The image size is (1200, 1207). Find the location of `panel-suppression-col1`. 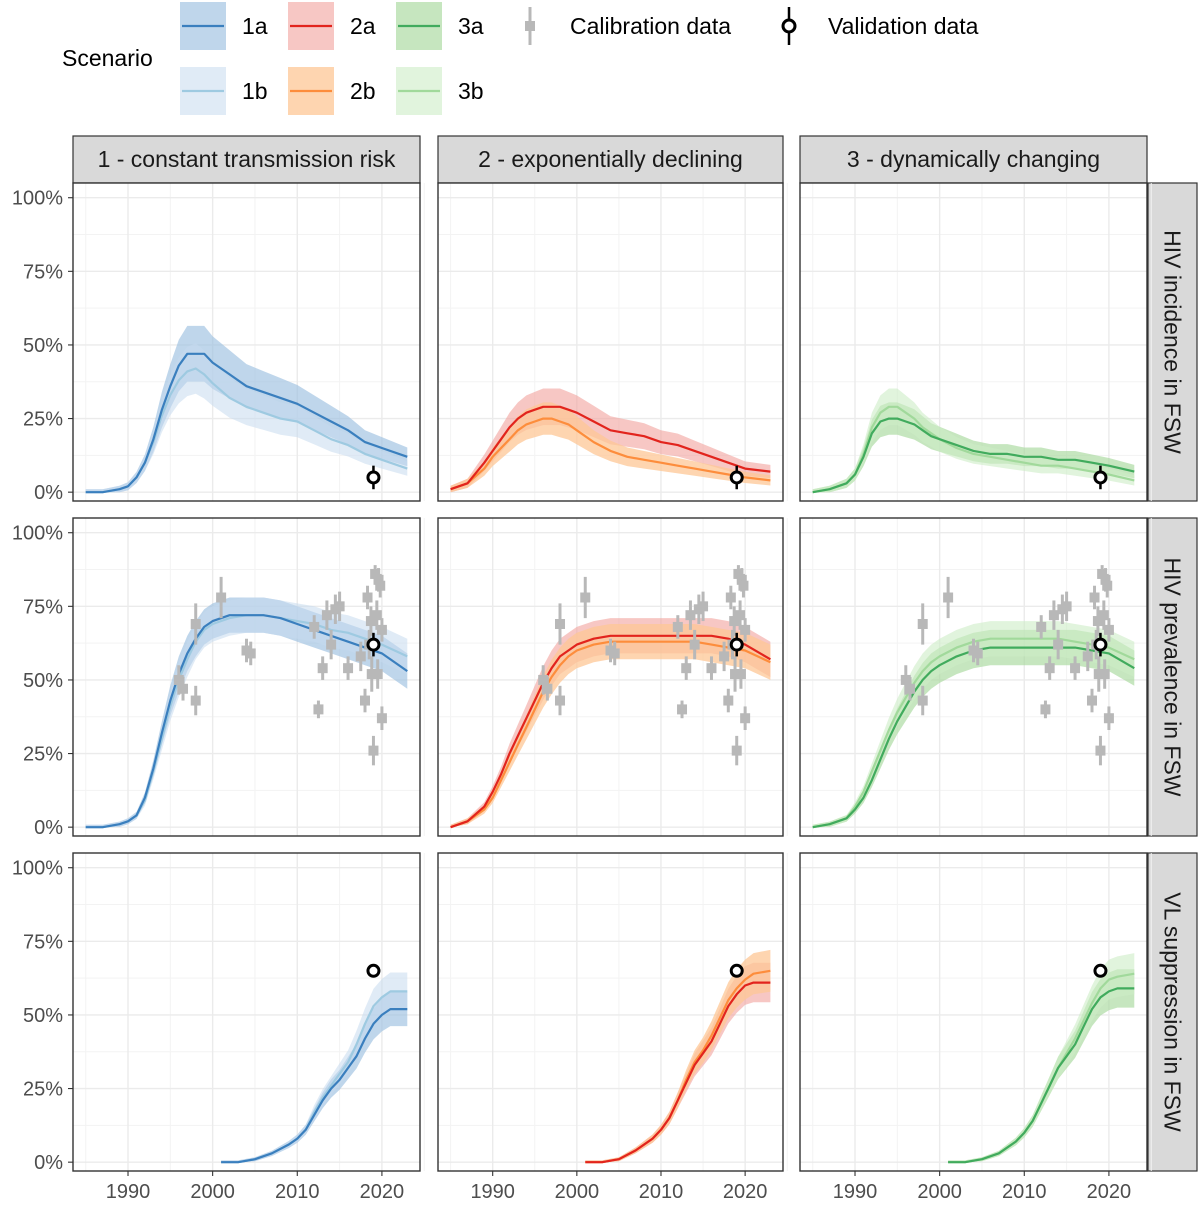

panel-suppression-col1 is located at coordinates (248, 1012).